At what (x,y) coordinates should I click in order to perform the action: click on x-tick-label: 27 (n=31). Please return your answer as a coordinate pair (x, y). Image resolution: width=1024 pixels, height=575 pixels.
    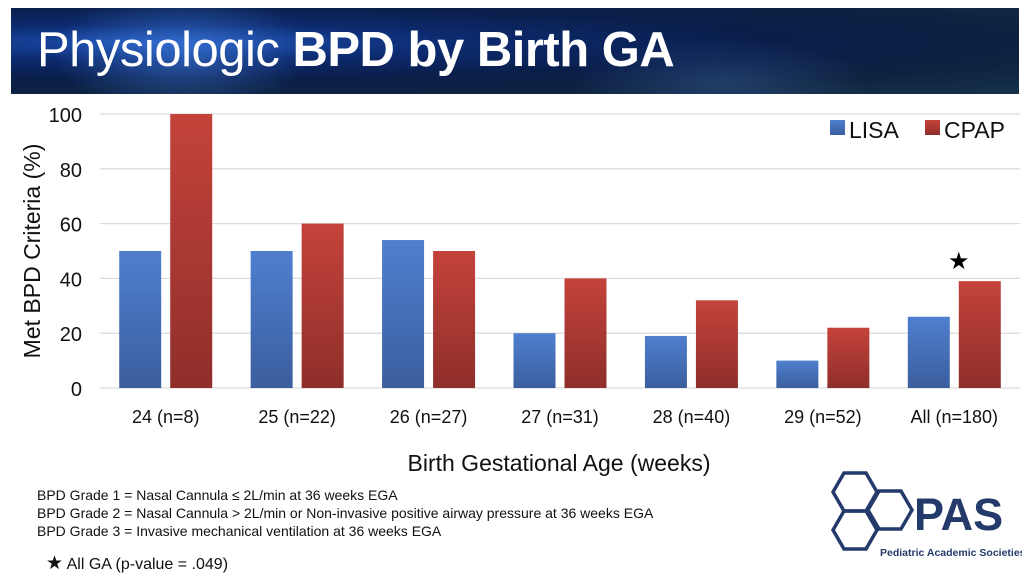
    Looking at the image, I should click on (560, 417).